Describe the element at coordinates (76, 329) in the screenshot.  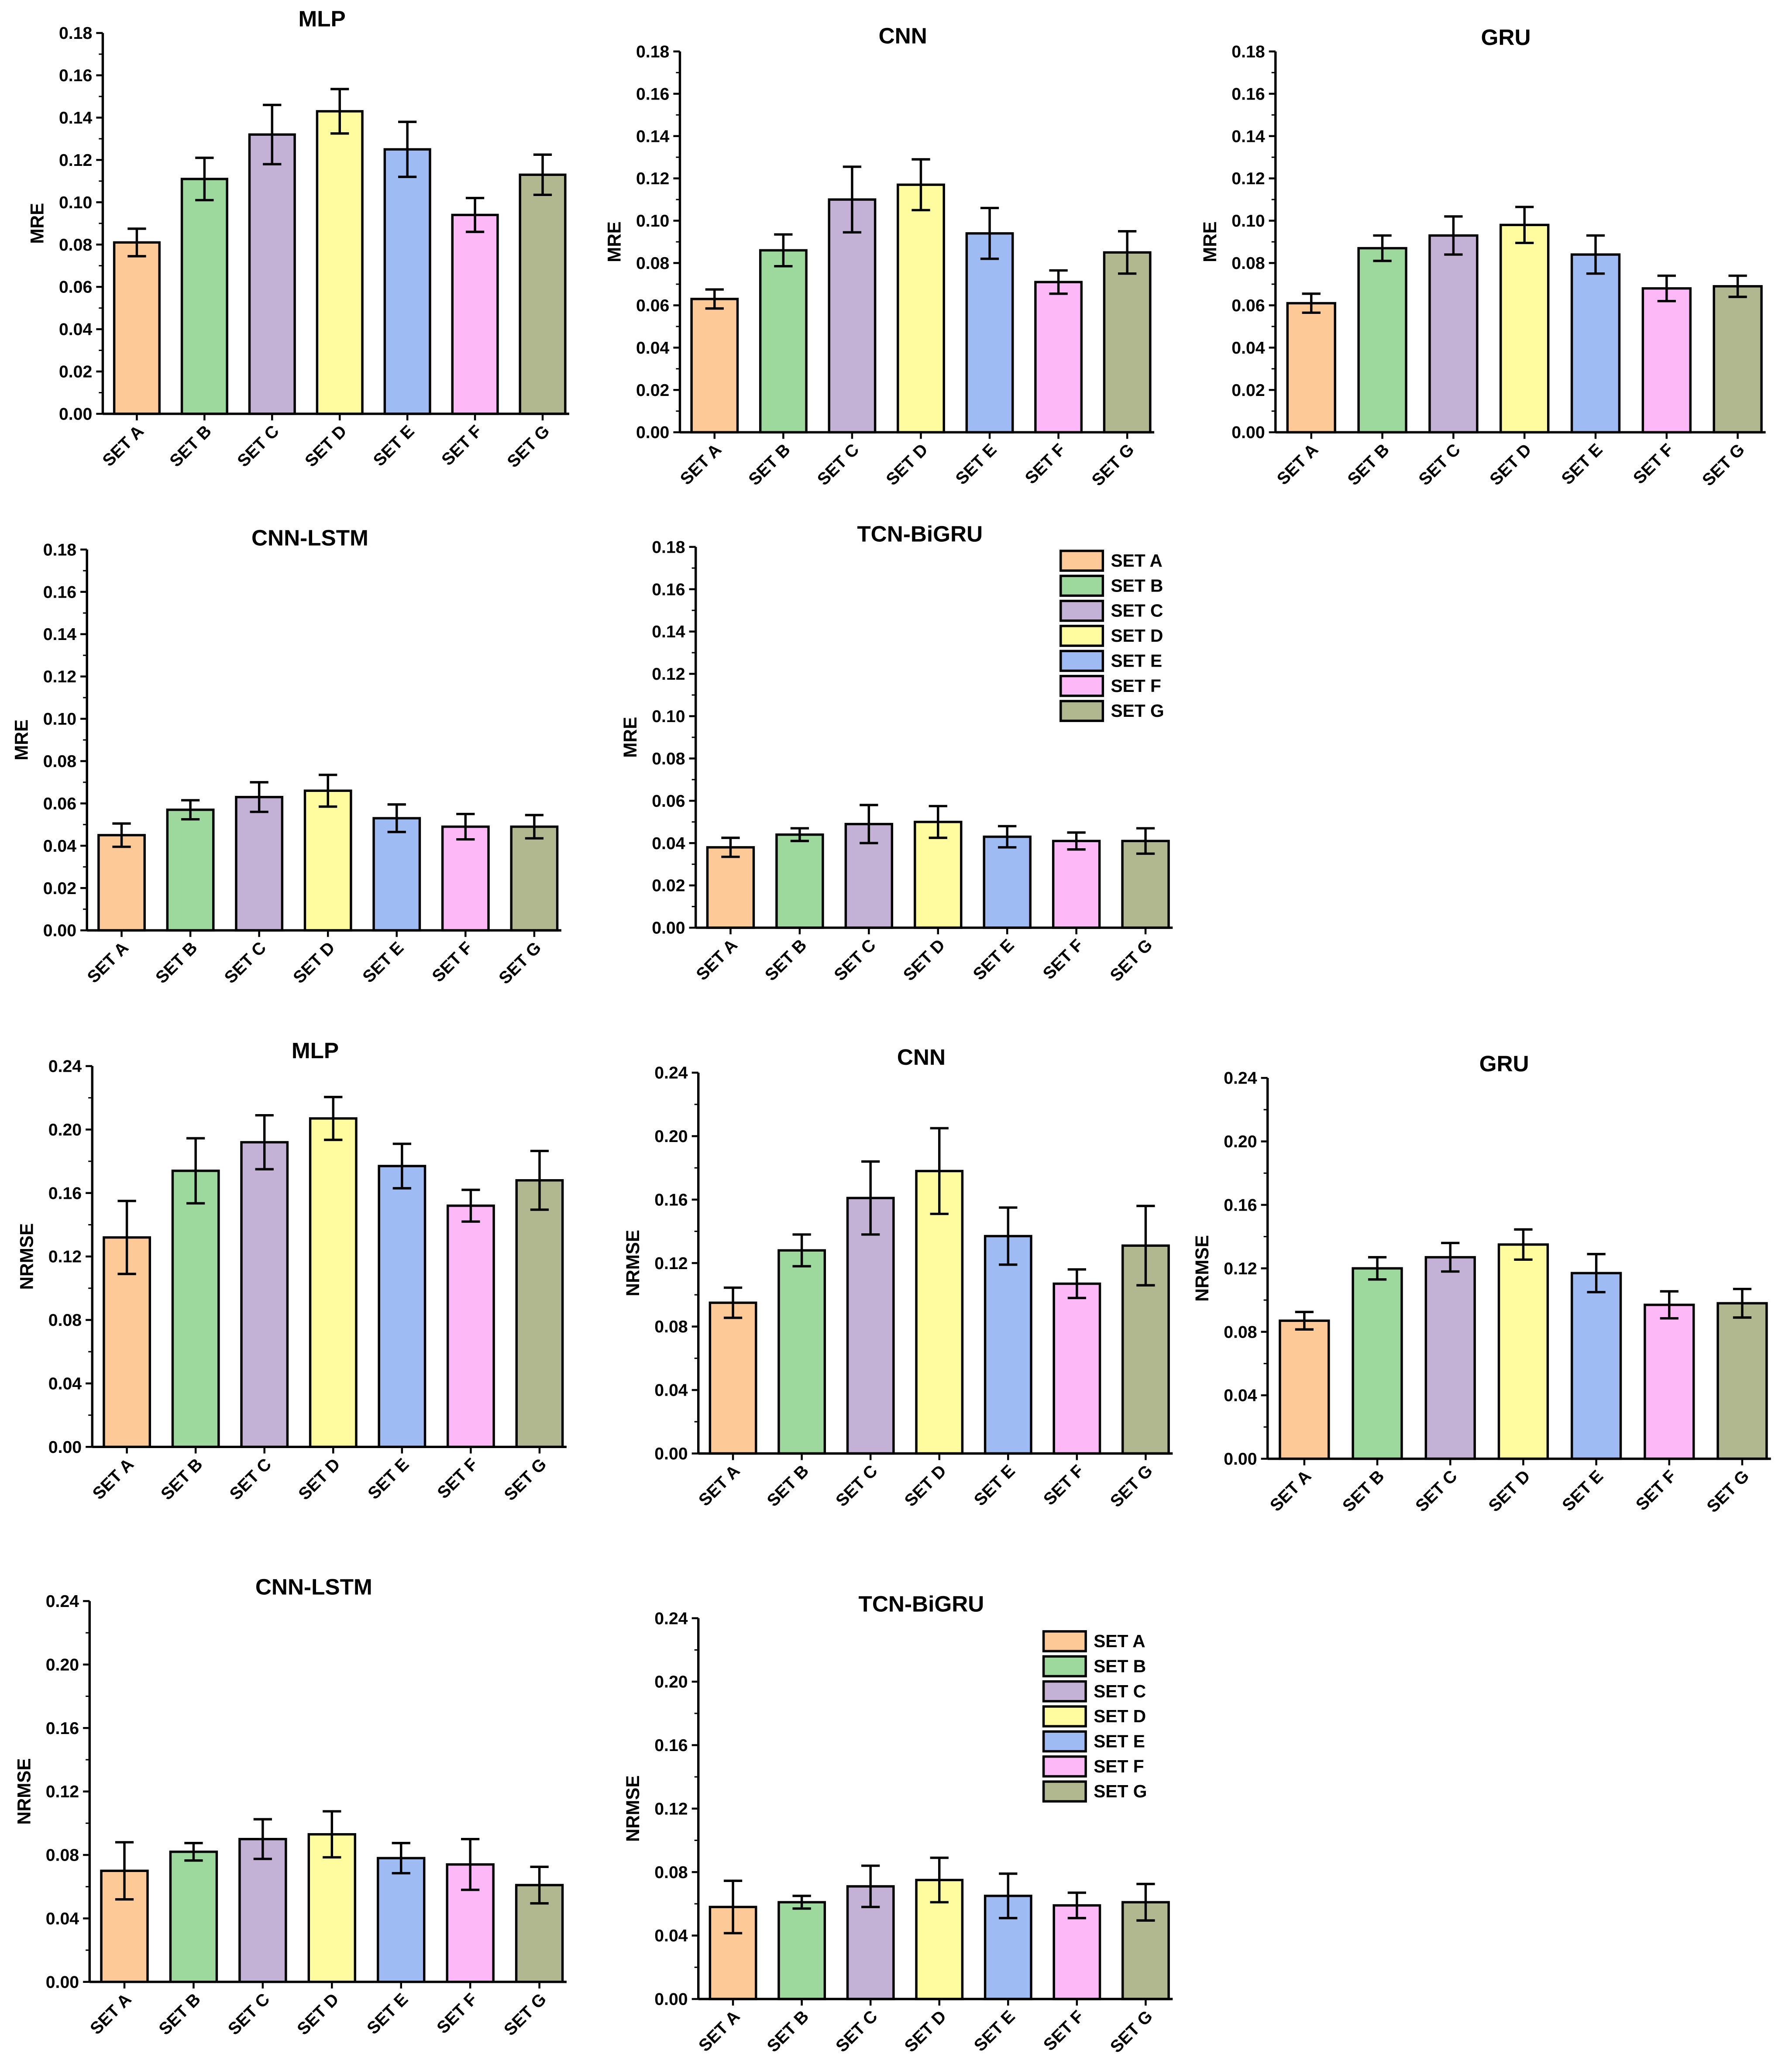
I see `y-tick-label: 0.04` at that location.